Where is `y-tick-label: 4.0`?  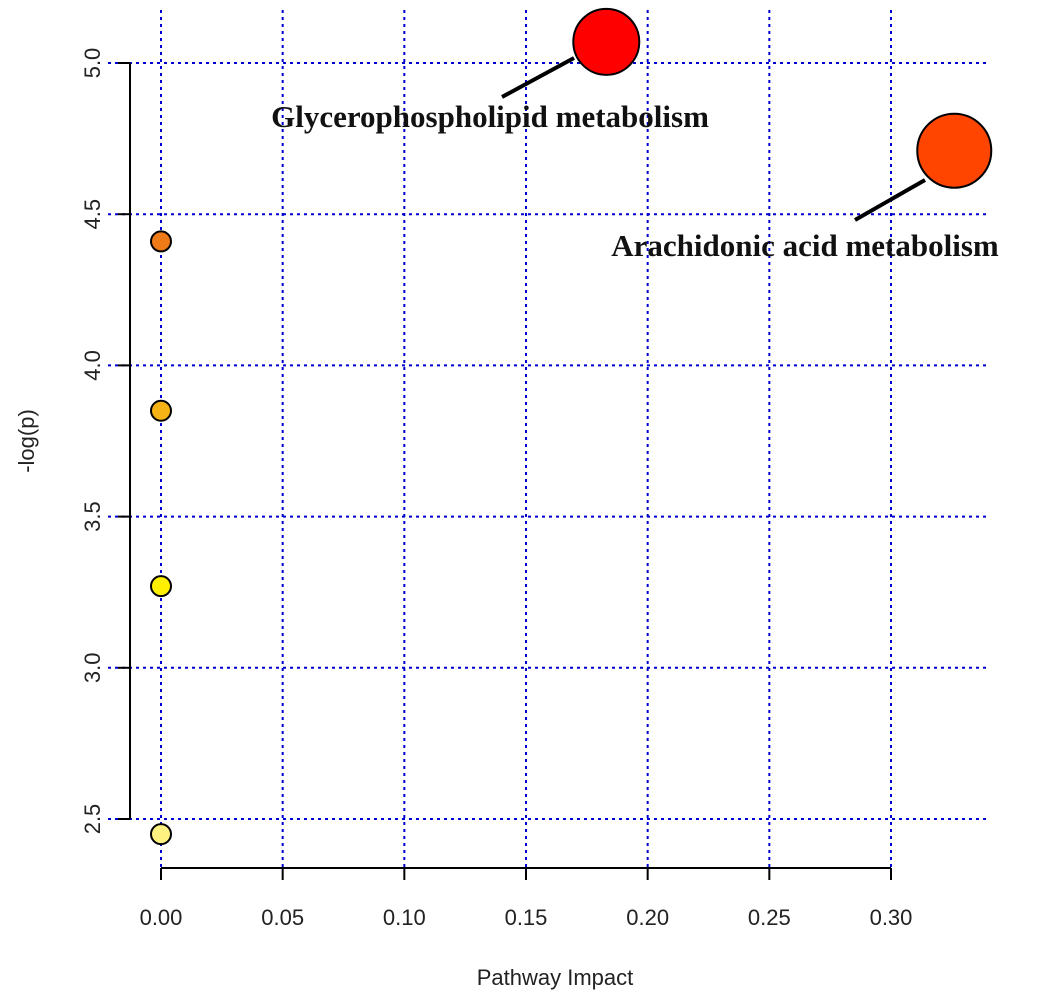 y-tick-label: 4.0 is located at coordinates (92, 365).